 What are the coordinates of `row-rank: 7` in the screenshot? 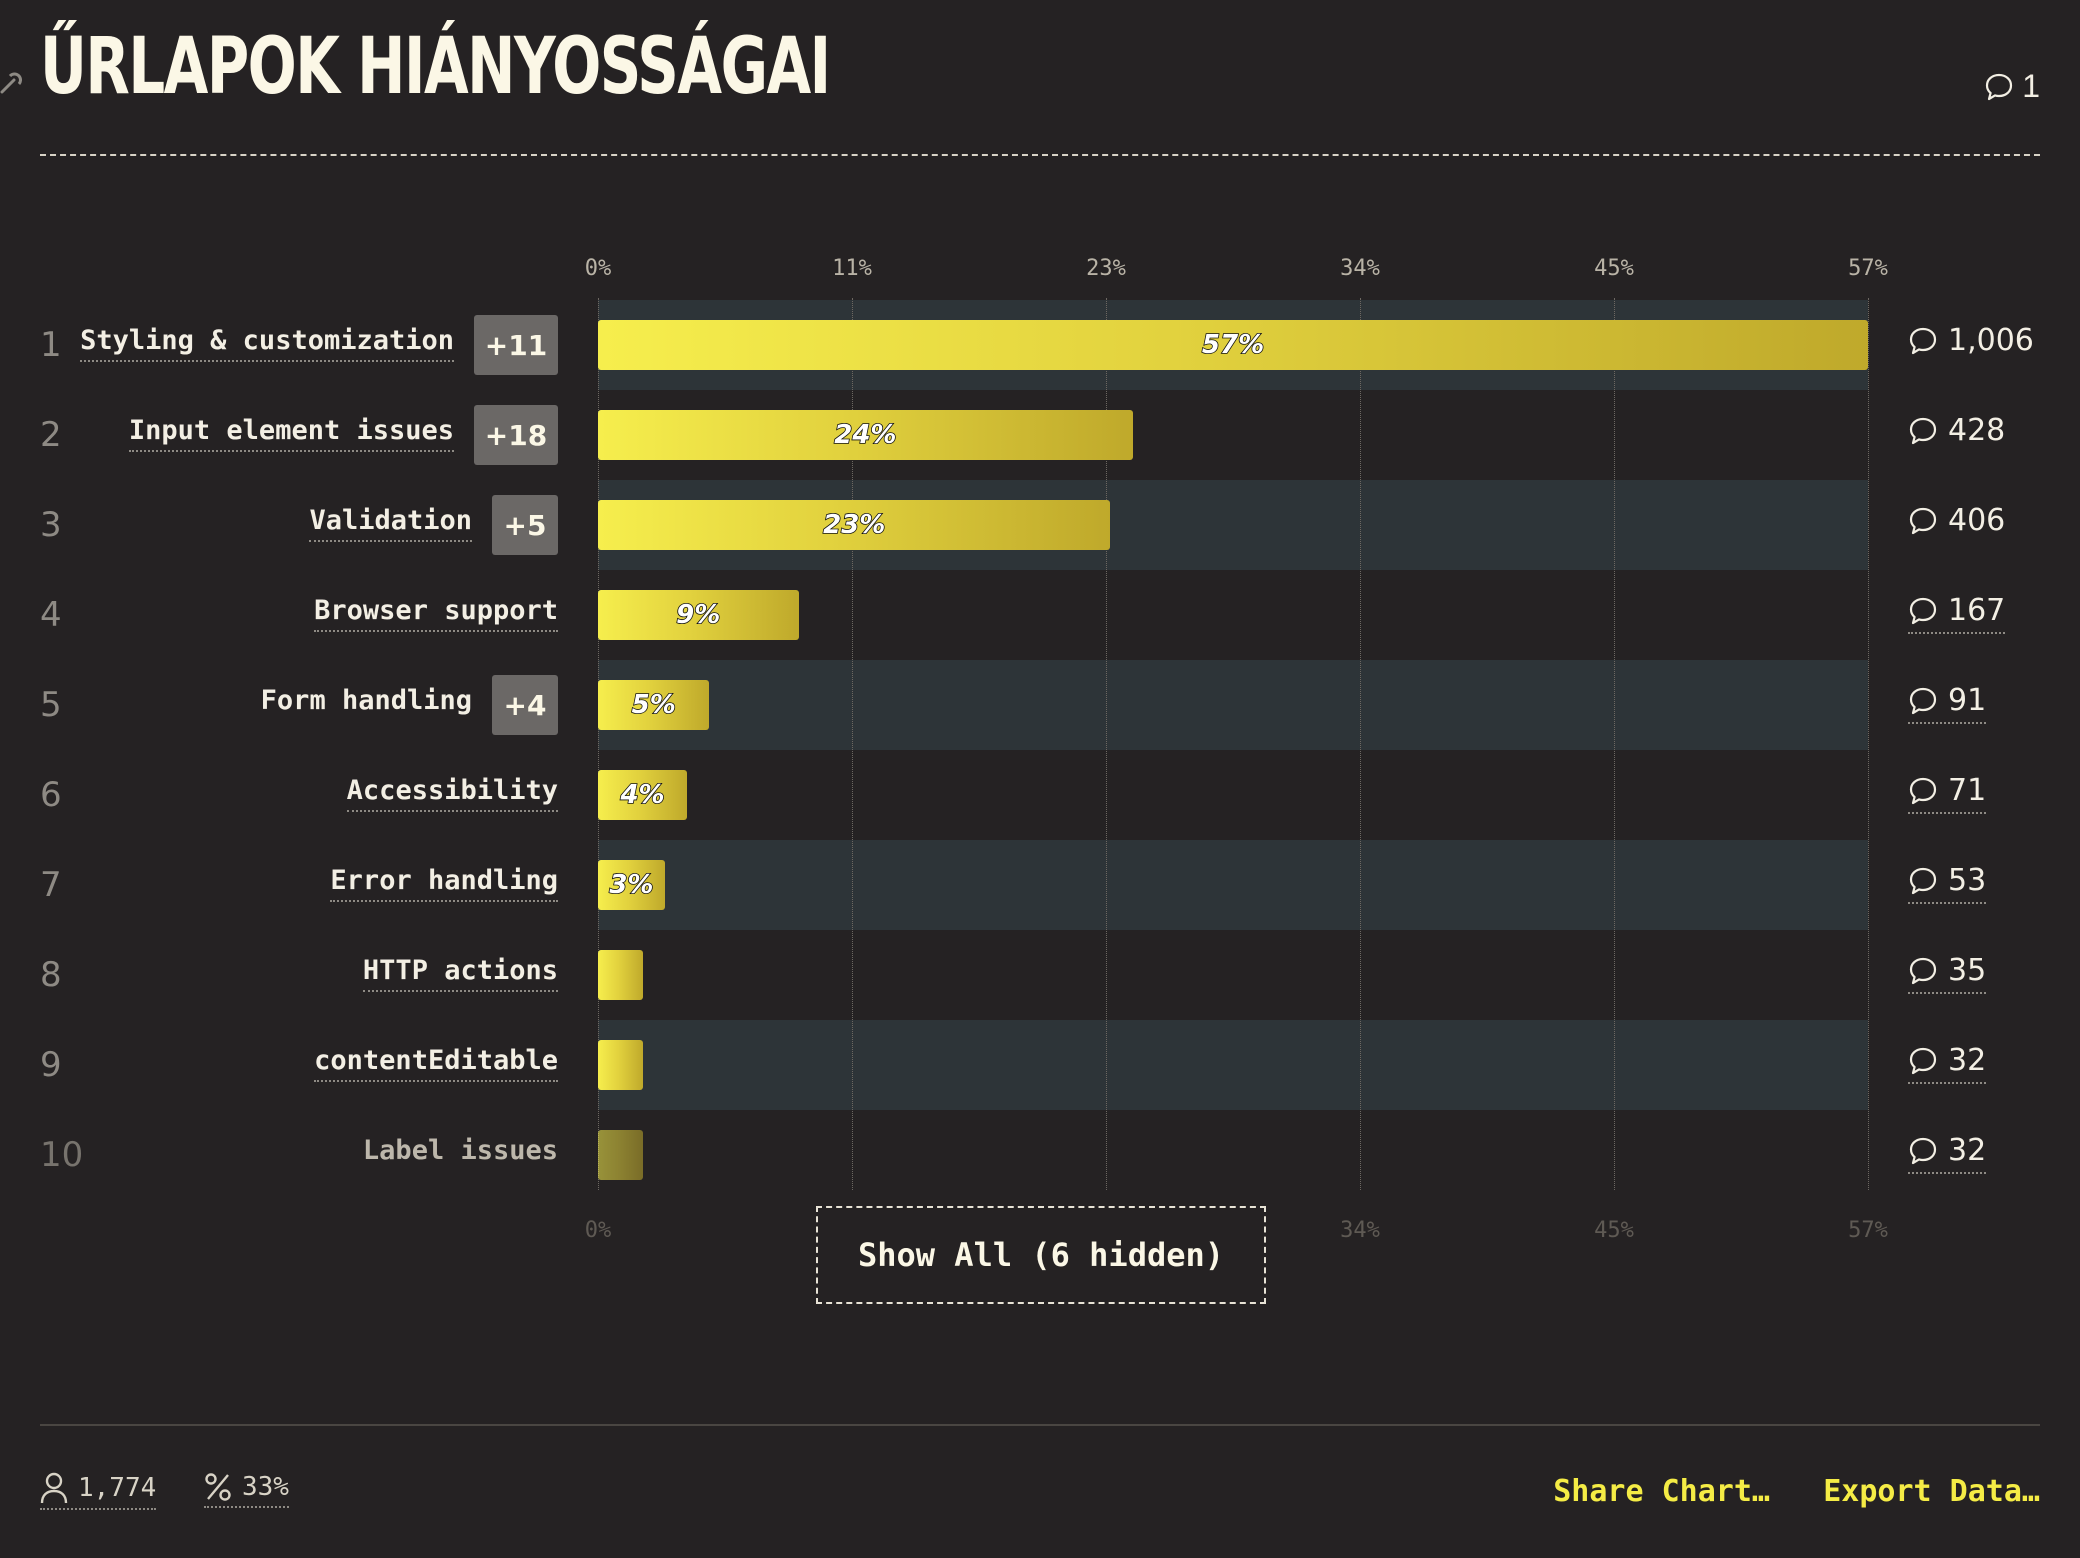 It's located at (51, 885).